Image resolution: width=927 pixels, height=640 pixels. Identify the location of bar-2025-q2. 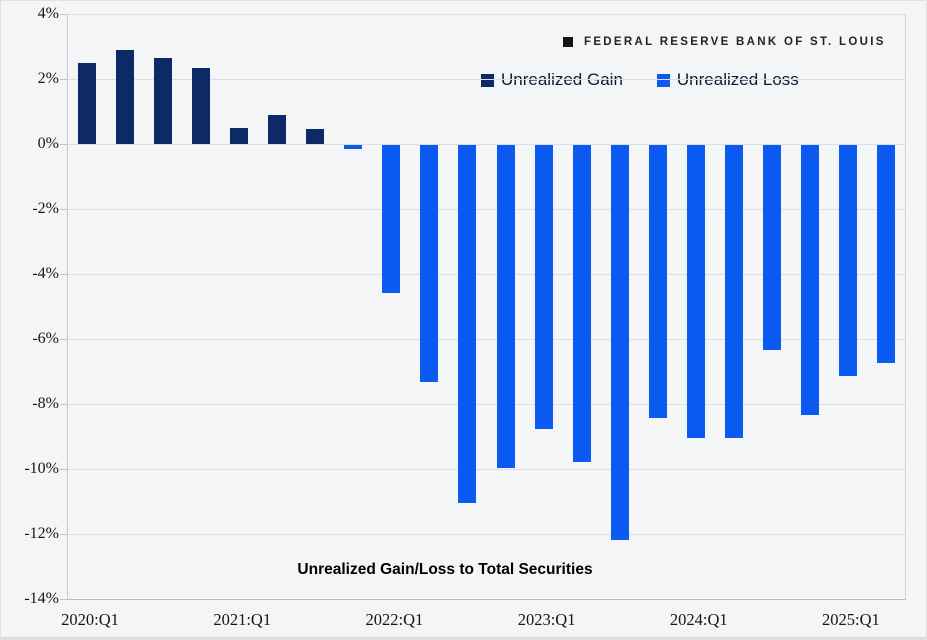
(885, 254).